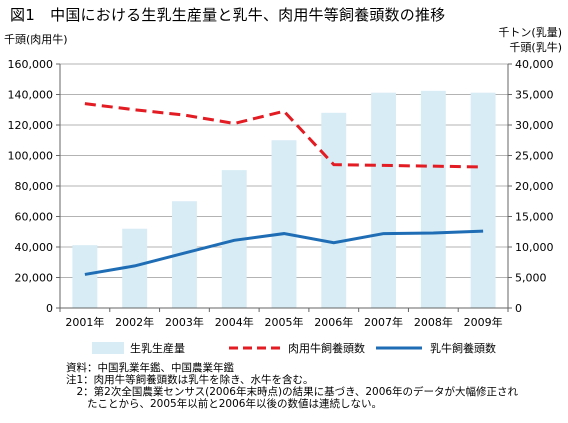 This screenshot has width=568, height=423. What do you see at coordinates (483, 322) in the screenshot?
I see `category-label: 2009年` at bounding box center [483, 322].